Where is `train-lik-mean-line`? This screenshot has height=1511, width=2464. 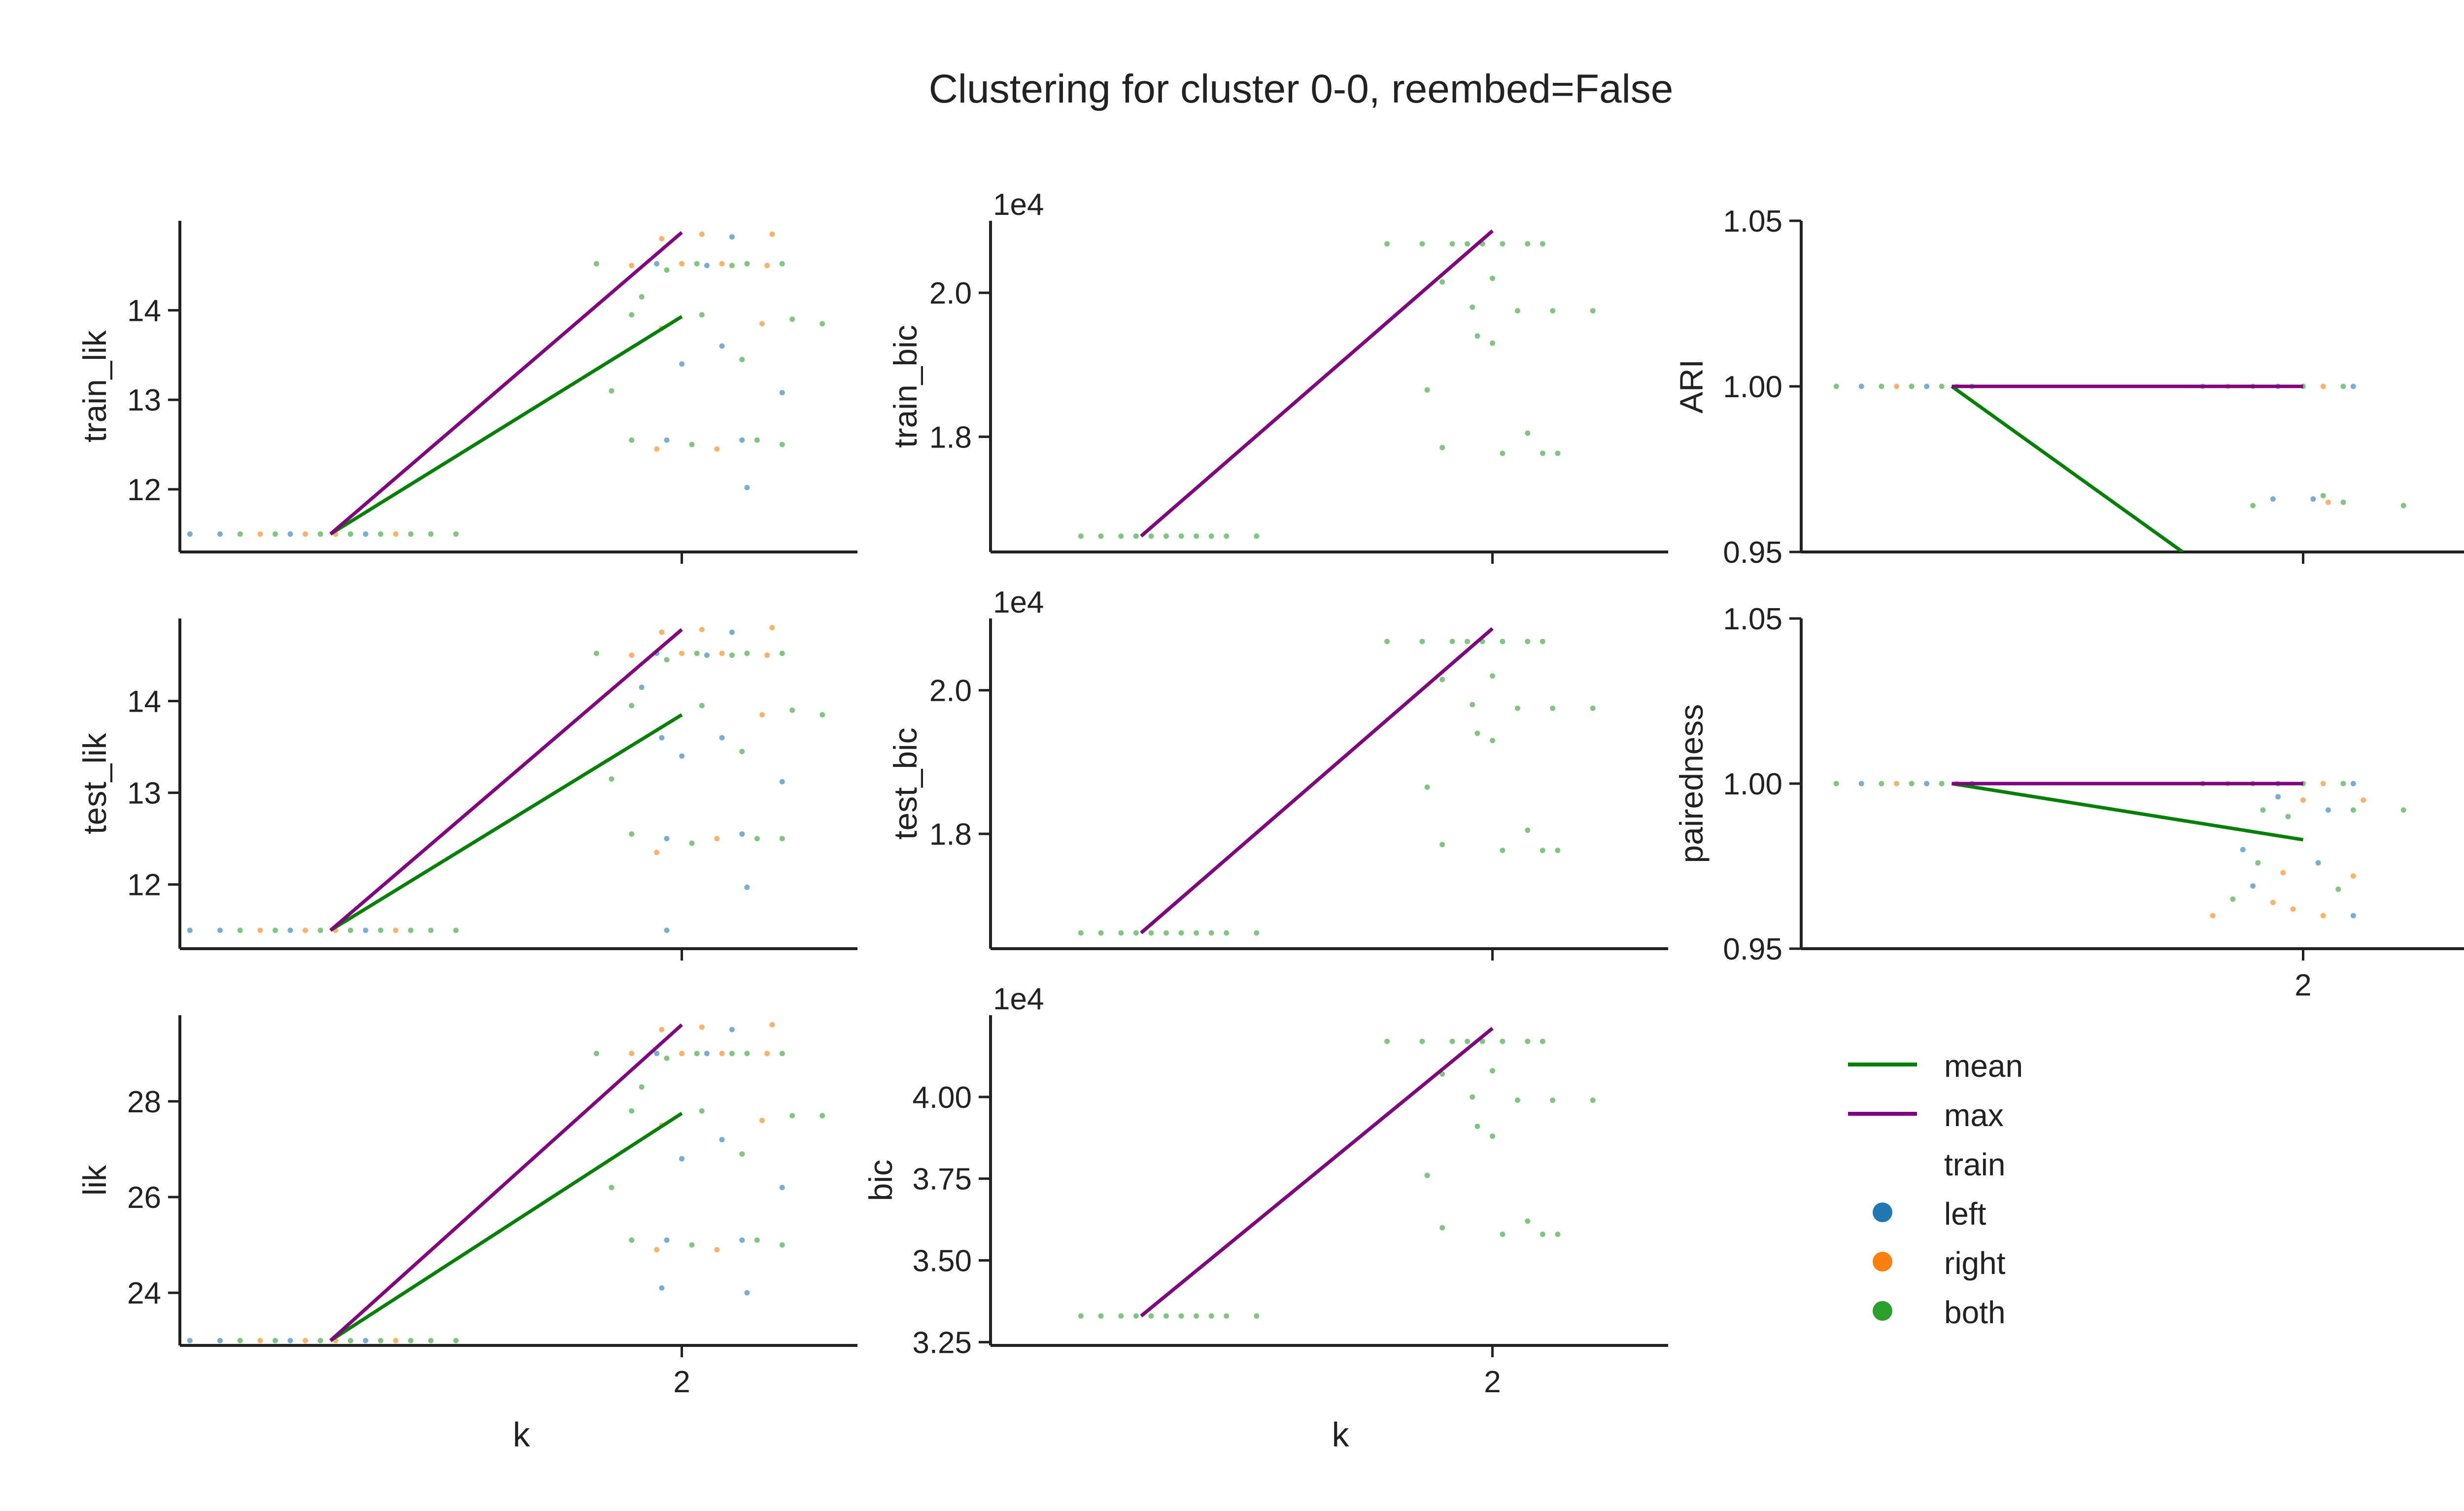
train-lik-mean-line is located at coordinates (506, 425).